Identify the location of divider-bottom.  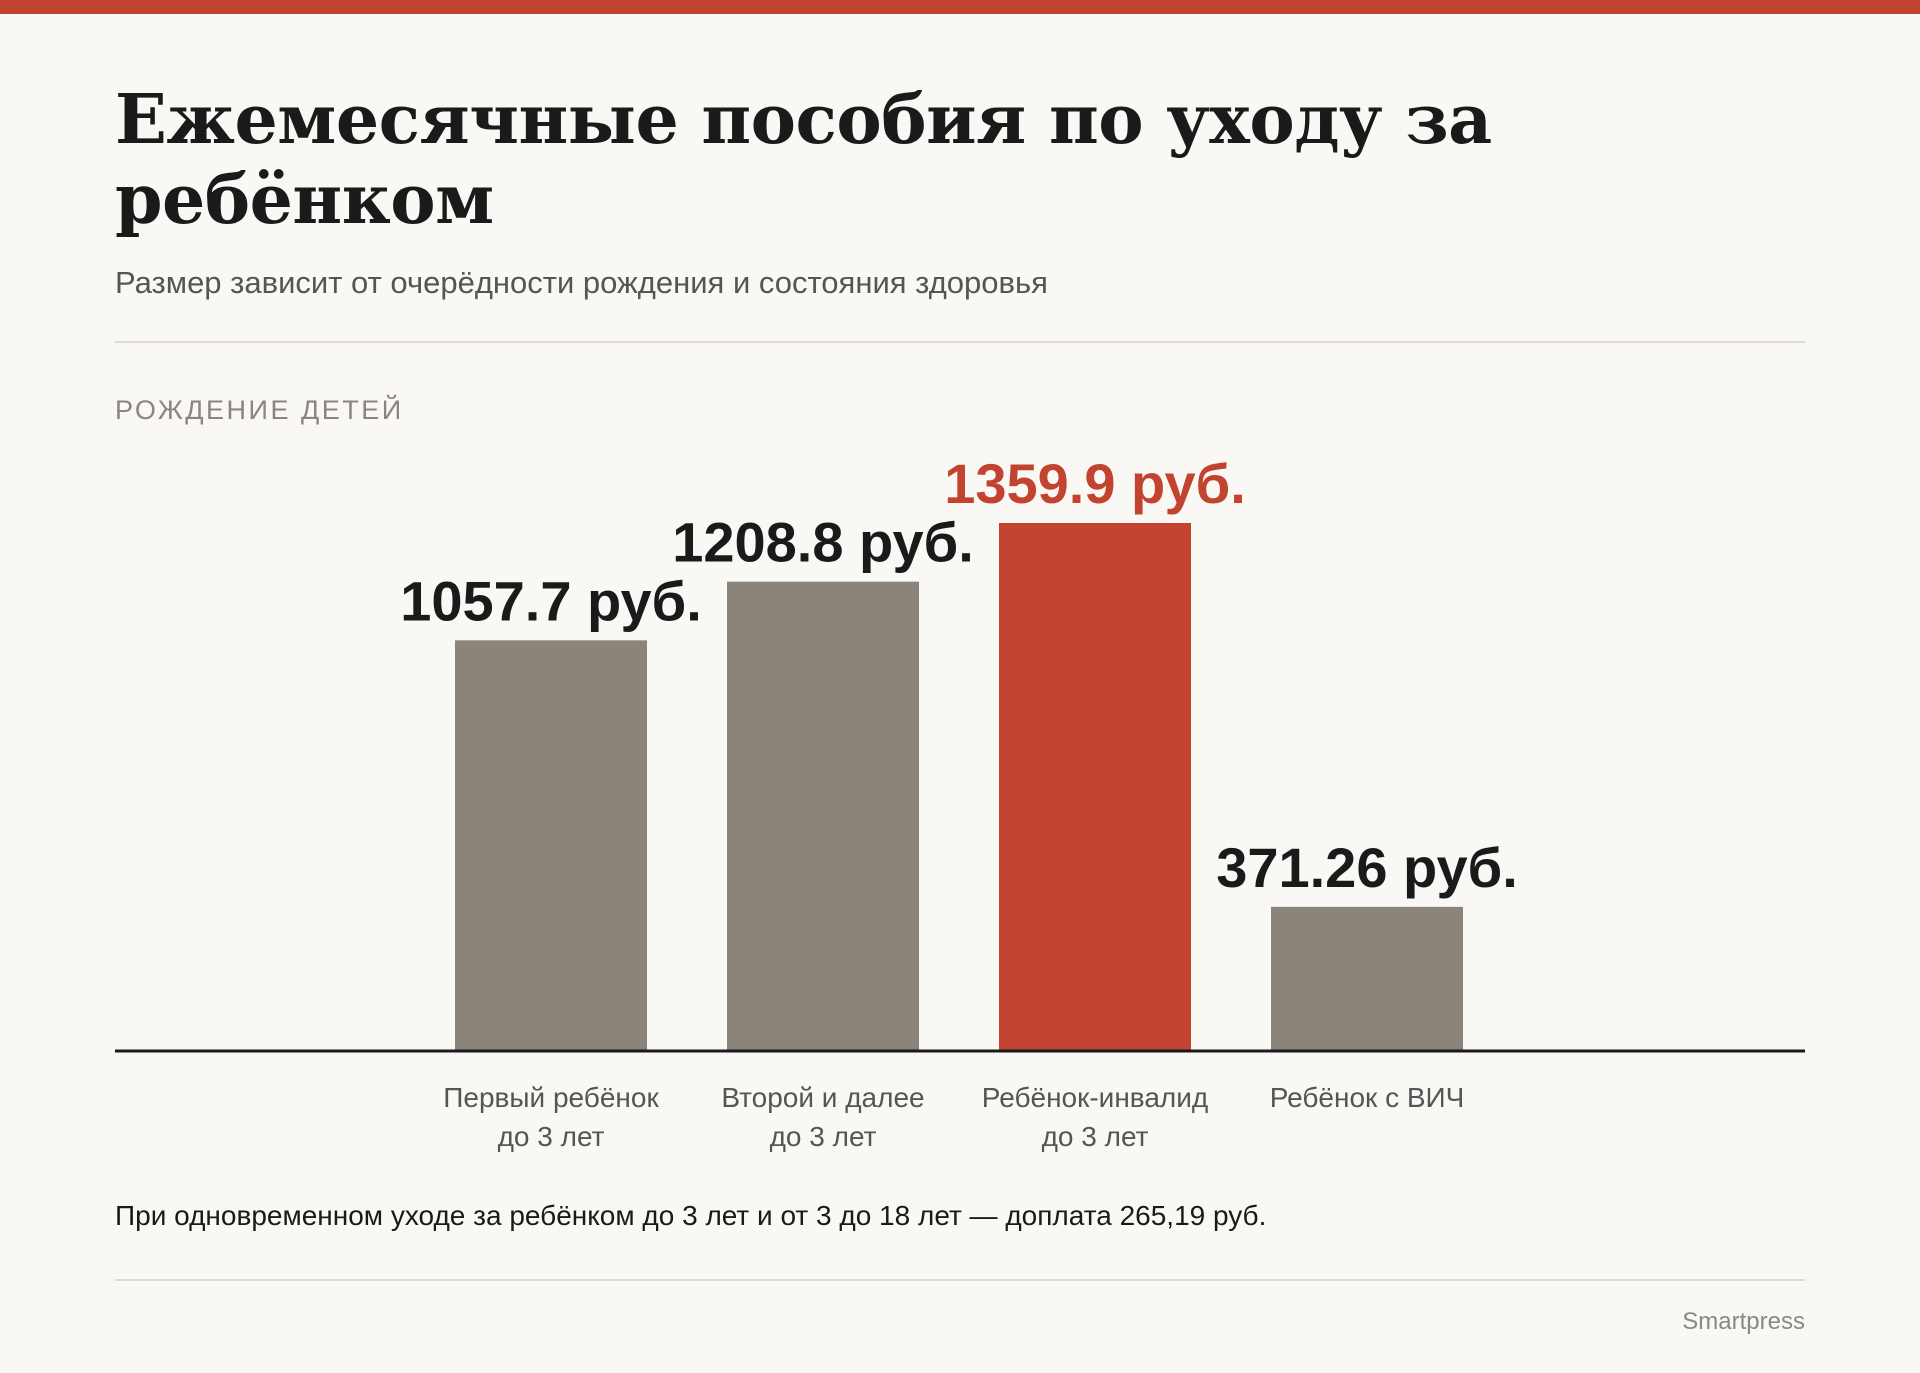
(960, 1280).